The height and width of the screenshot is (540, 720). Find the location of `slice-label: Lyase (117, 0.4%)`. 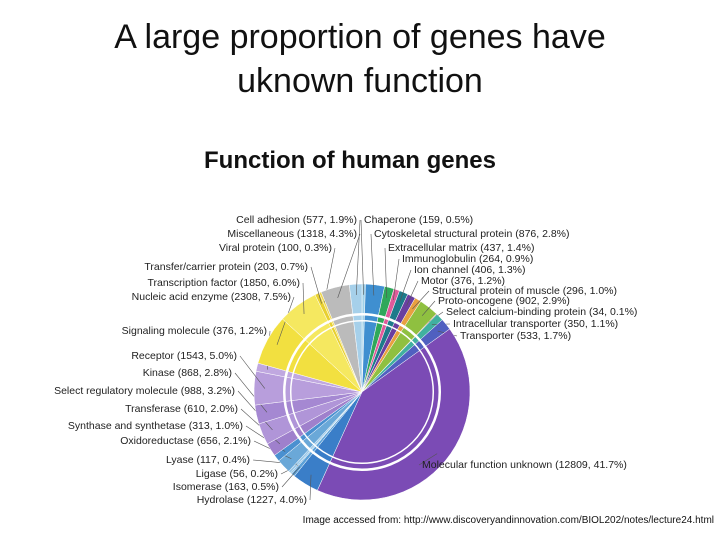

slice-label: Lyase (117, 0.4%) is located at coordinates (208, 460).